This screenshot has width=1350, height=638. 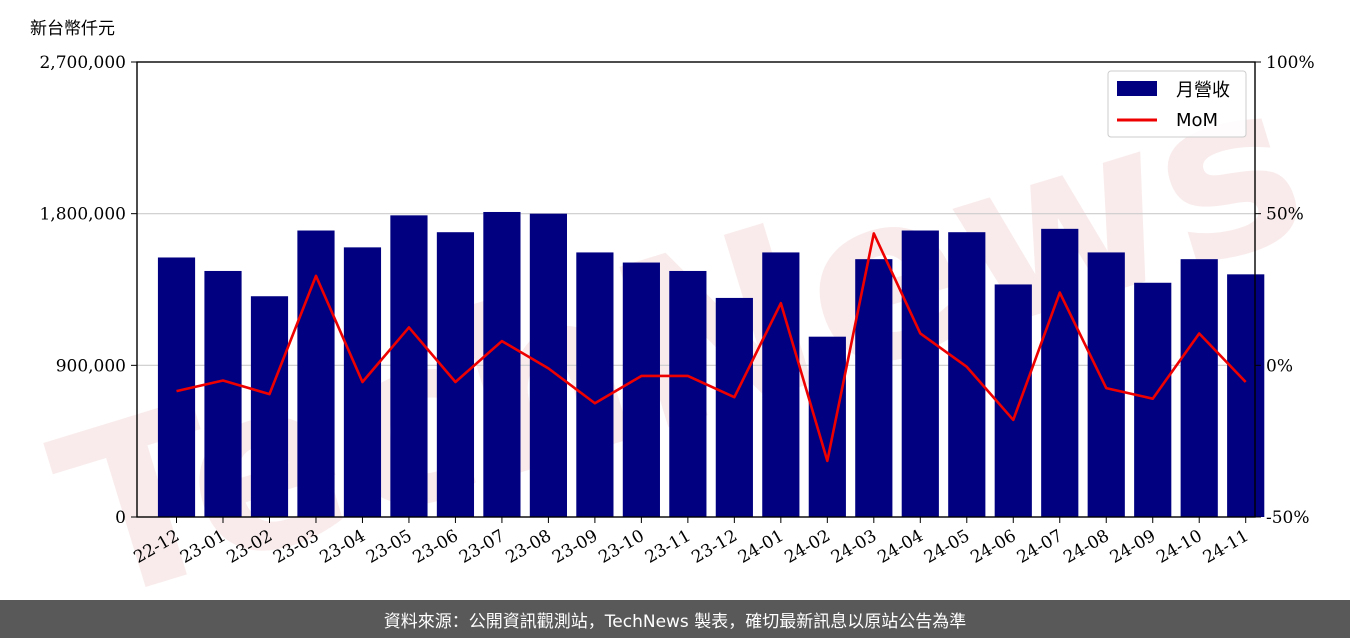 What do you see at coordinates (91, 366) in the screenshot?
I see `y-left-tick-label: 900,000` at bounding box center [91, 366].